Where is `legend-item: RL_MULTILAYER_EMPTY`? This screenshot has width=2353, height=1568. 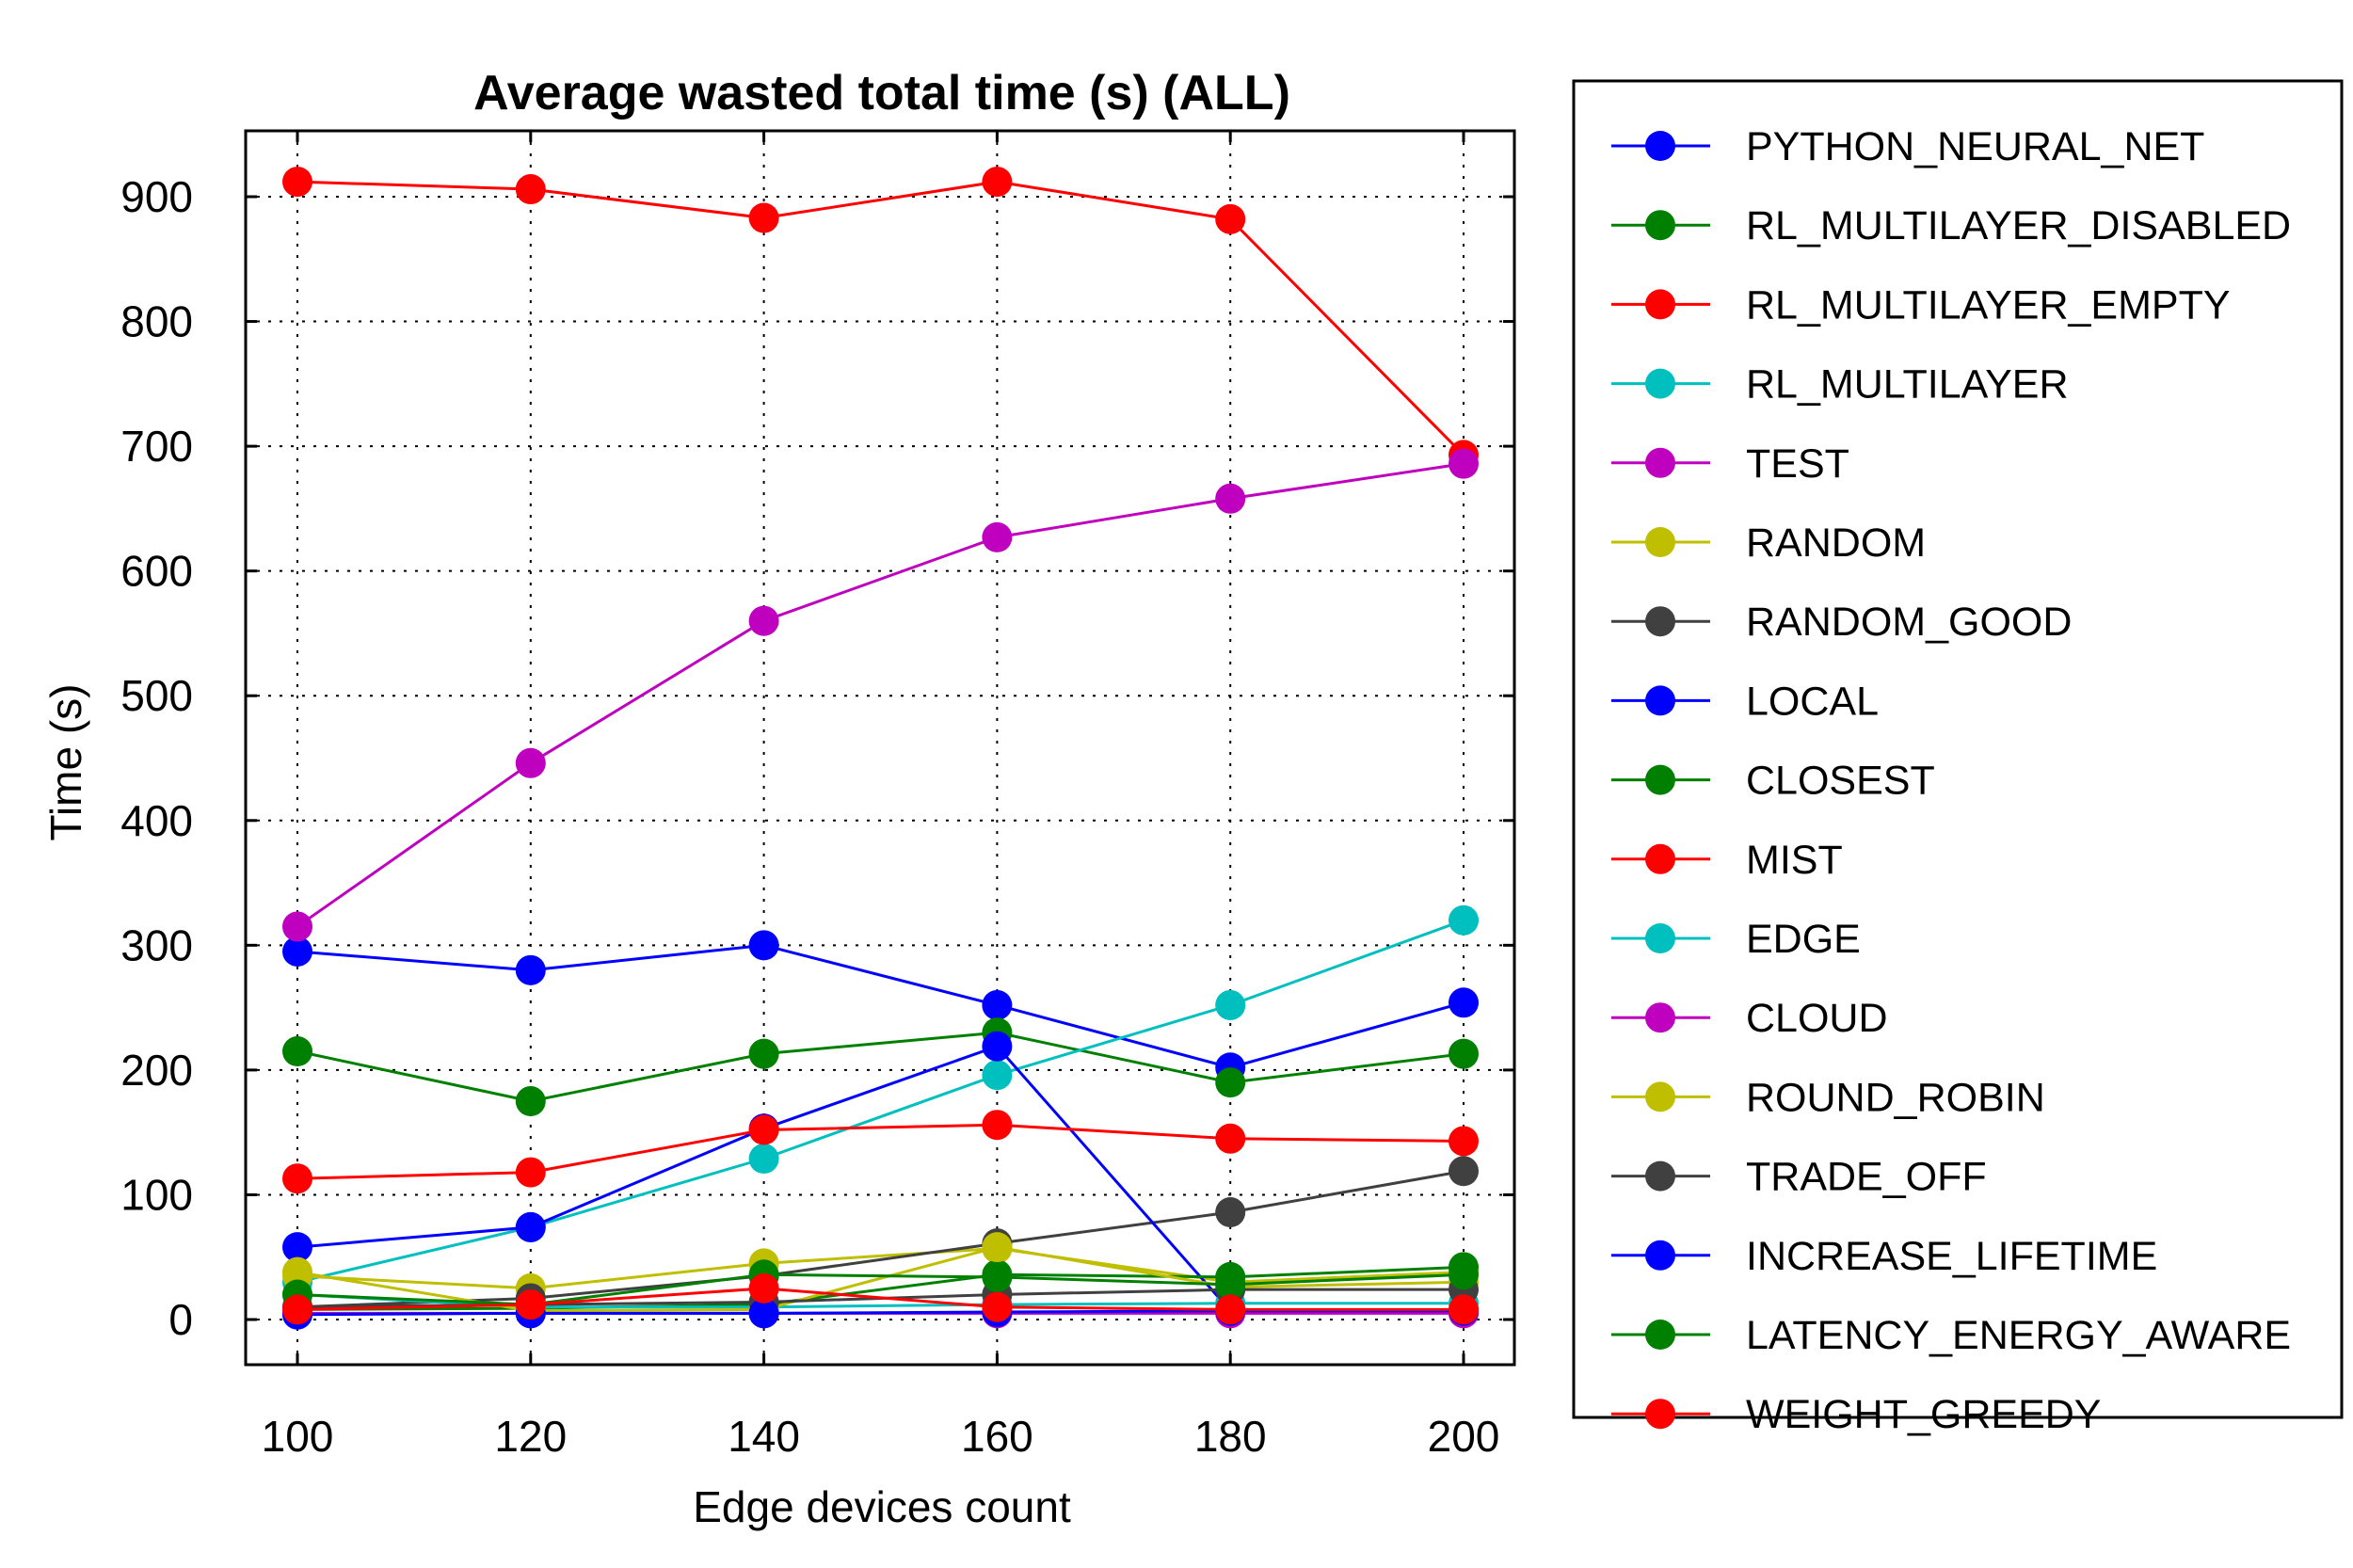 legend-item: RL_MULTILAYER_EMPTY is located at coordinates (1921, 305).